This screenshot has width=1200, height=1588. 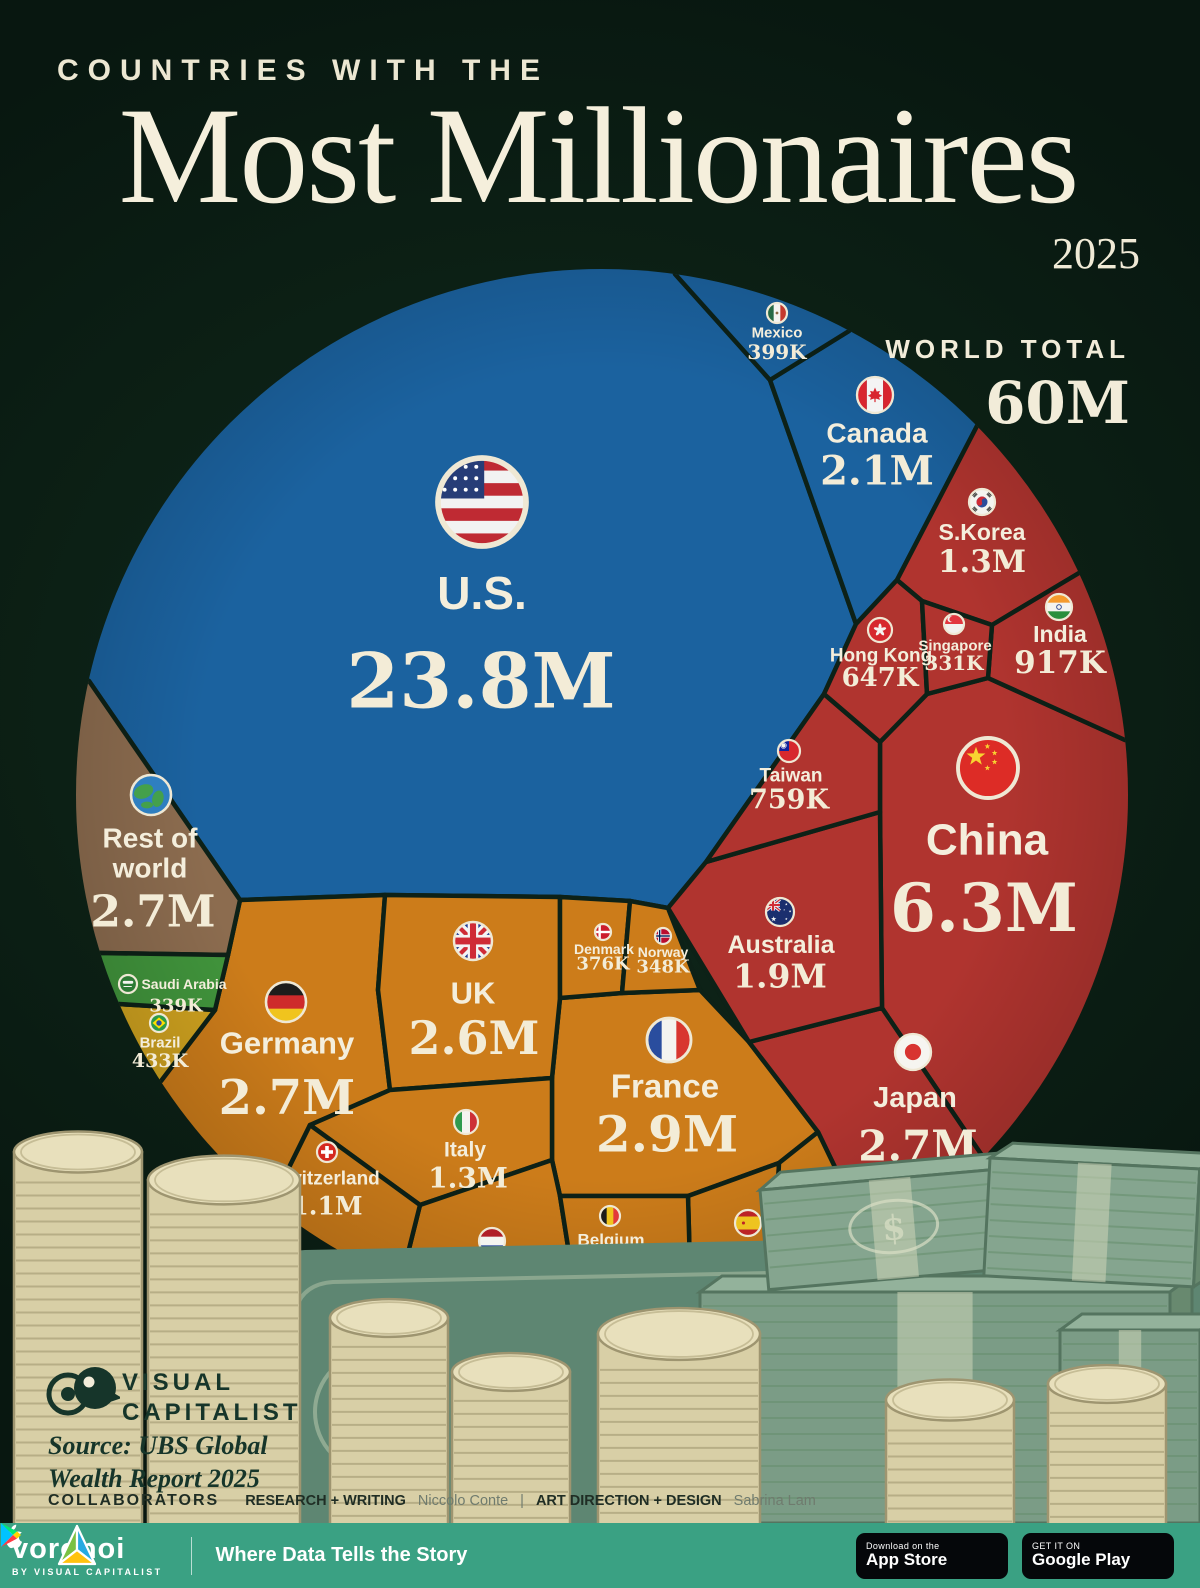 What do you see at coordinates (158, 1462) in the screenshot?
I see `source-text: Source: UBS Global Wealth Report 2025` at bounding box center [158, 1462].